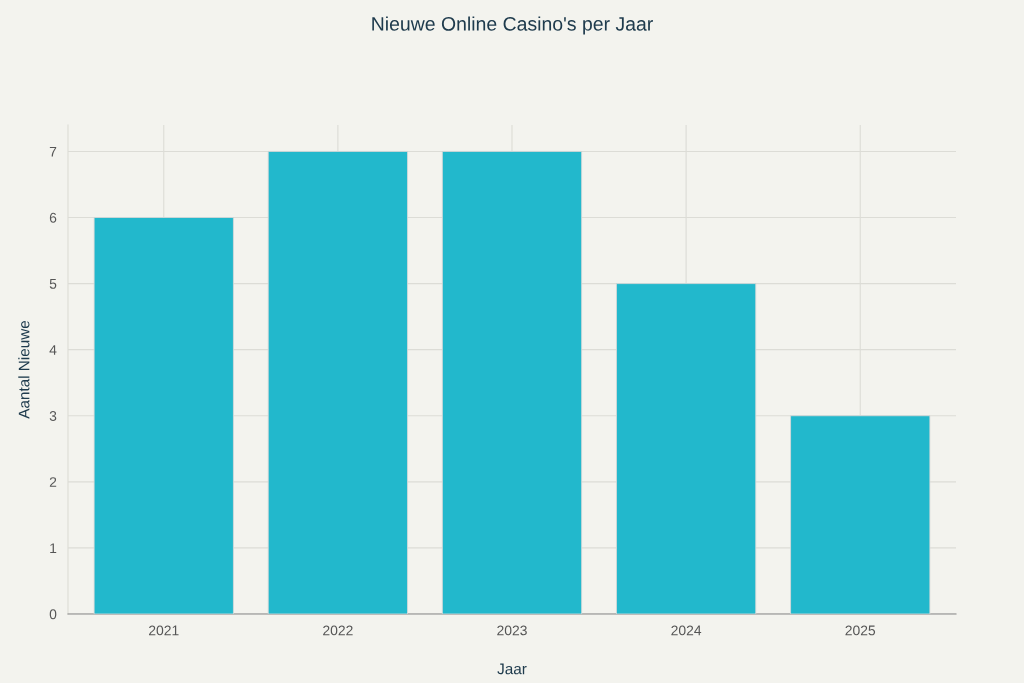 The width and height of the screenshot is (1024, 683). What do you see at coordinates (164, 630) in the screenshot?
I see `x-tick-label: 2021` at bounding box center [164, 630].